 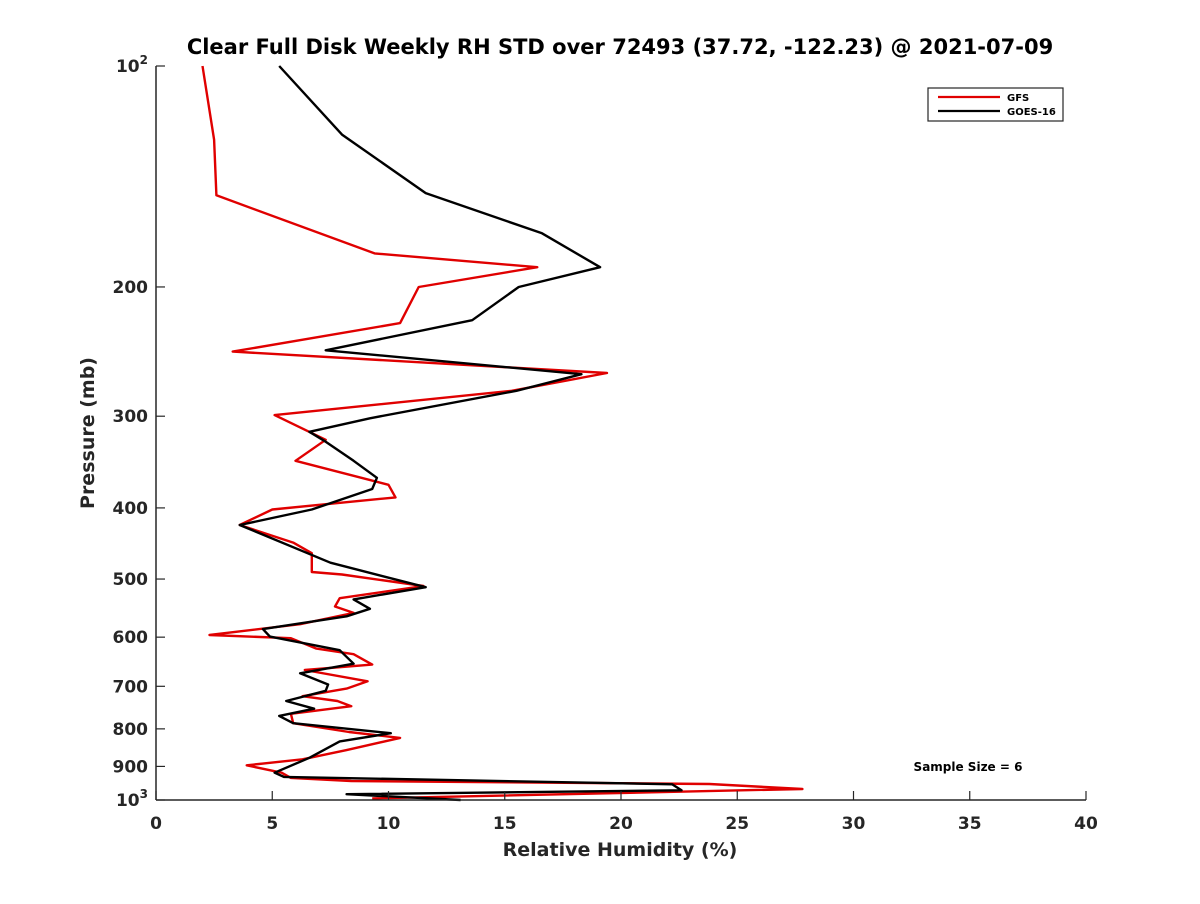 I want to click on x-tick-label: 0, so click(x=156, y=824).